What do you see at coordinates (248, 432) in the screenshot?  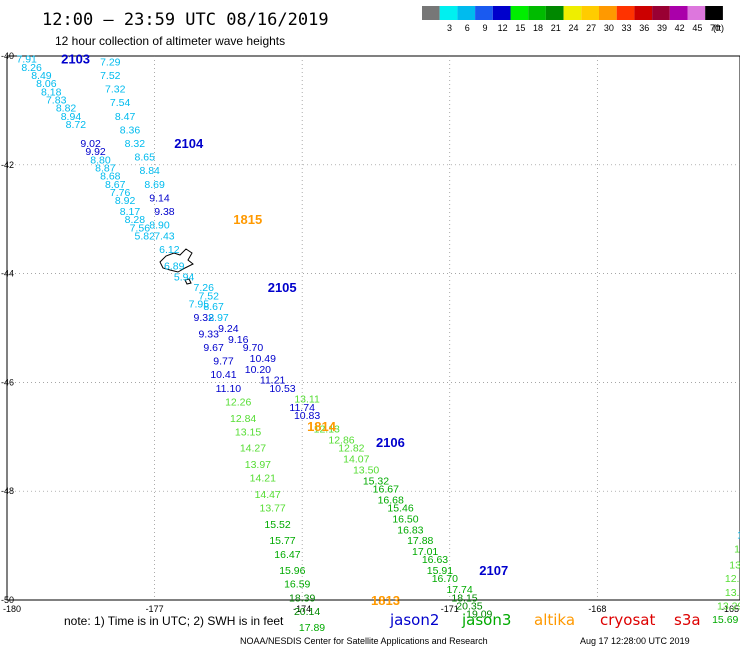 I see `wave-height-value: 13.15` at bounding box center [248, 432].